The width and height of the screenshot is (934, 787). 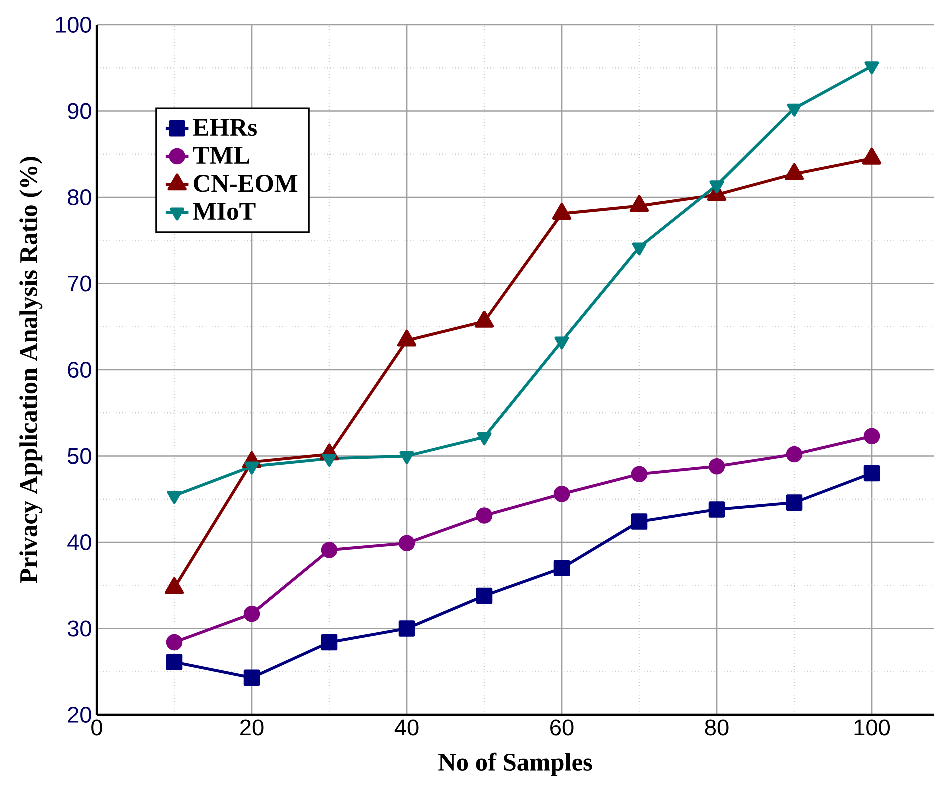 What do you see at coordinates (80, 628) in the screenshot?
I see `y-tick-label: 30` at bounding box center [80, 628].